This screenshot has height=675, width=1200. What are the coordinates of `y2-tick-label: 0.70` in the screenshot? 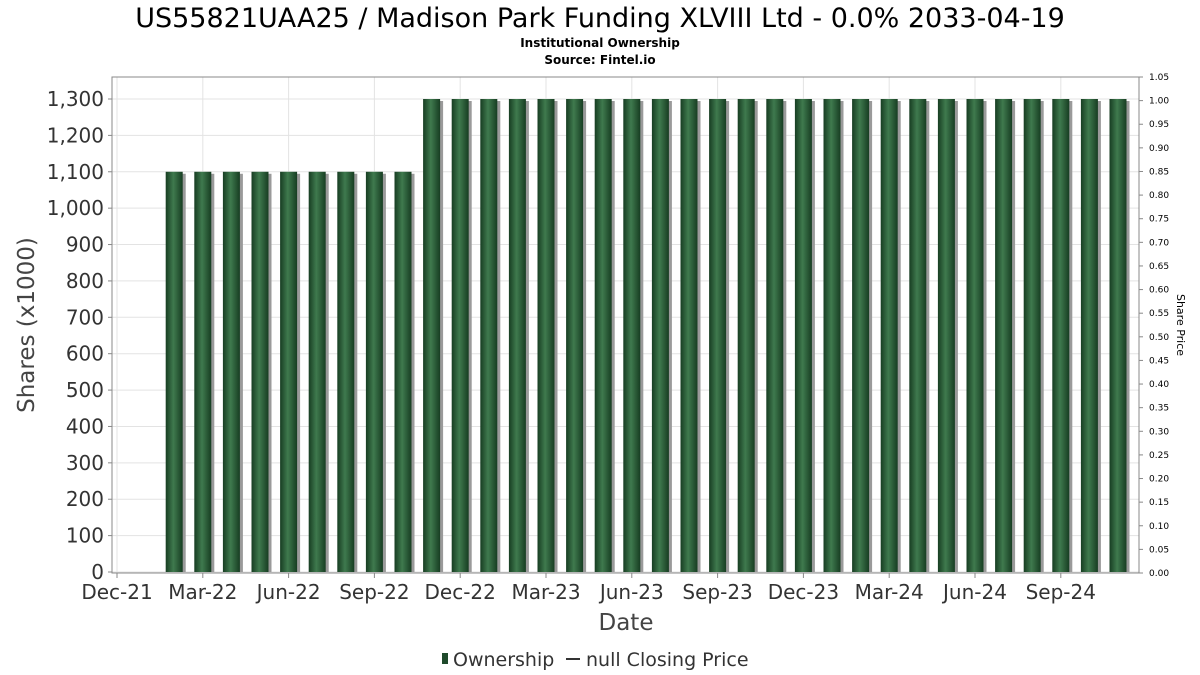 It's located at (1159, 243).